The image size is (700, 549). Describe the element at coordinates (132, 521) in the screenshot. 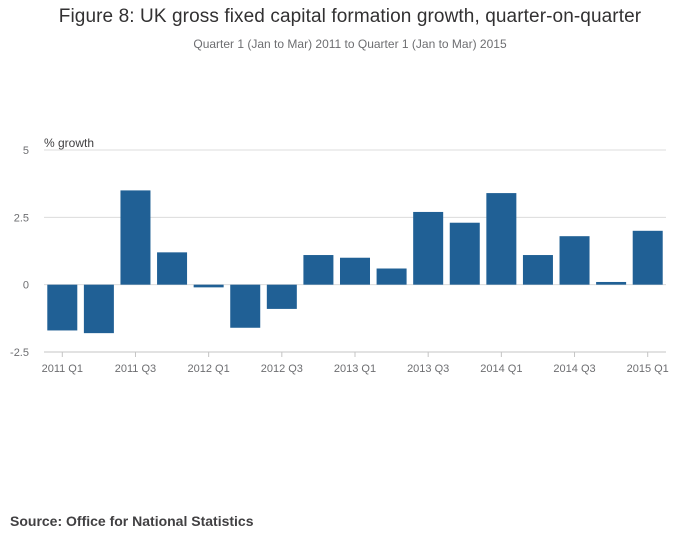

I see `source-note: Source: Office for National Statistics` at that location.